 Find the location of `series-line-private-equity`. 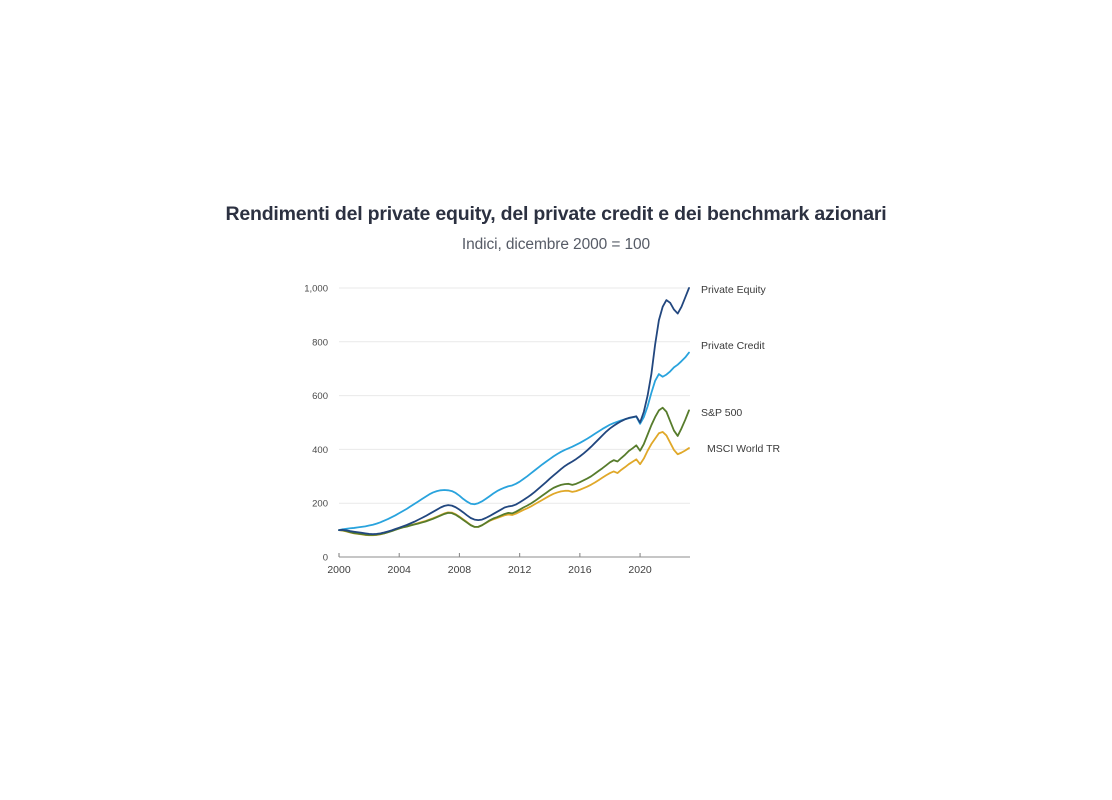

series-line-private-equity is located at coordinates (514, 411).